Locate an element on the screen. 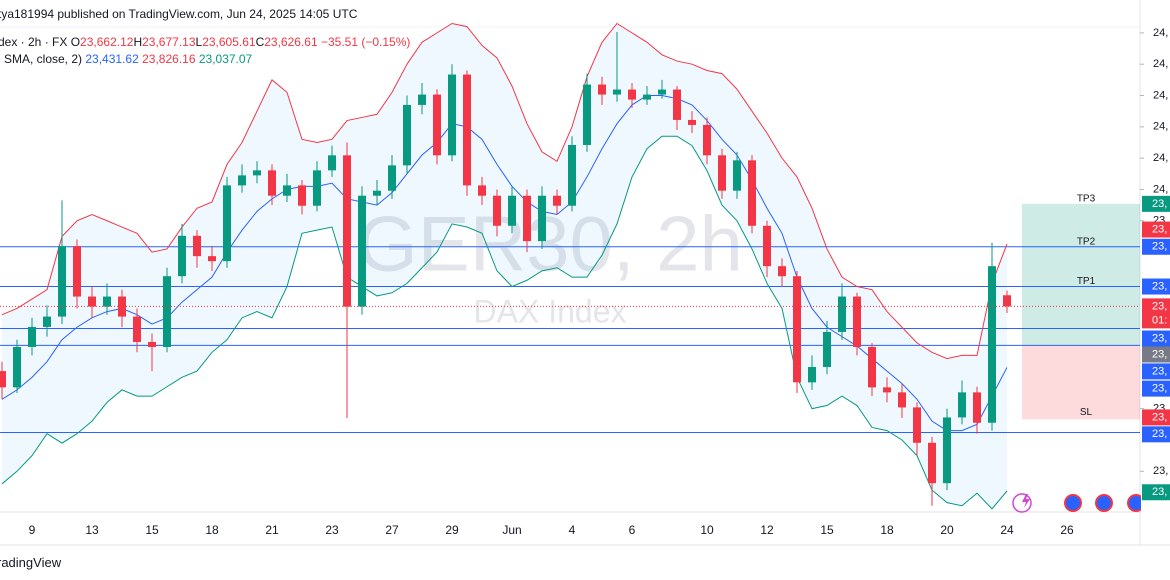  ohlc-value: 23,605.61 is located at coordinates (229, 42).